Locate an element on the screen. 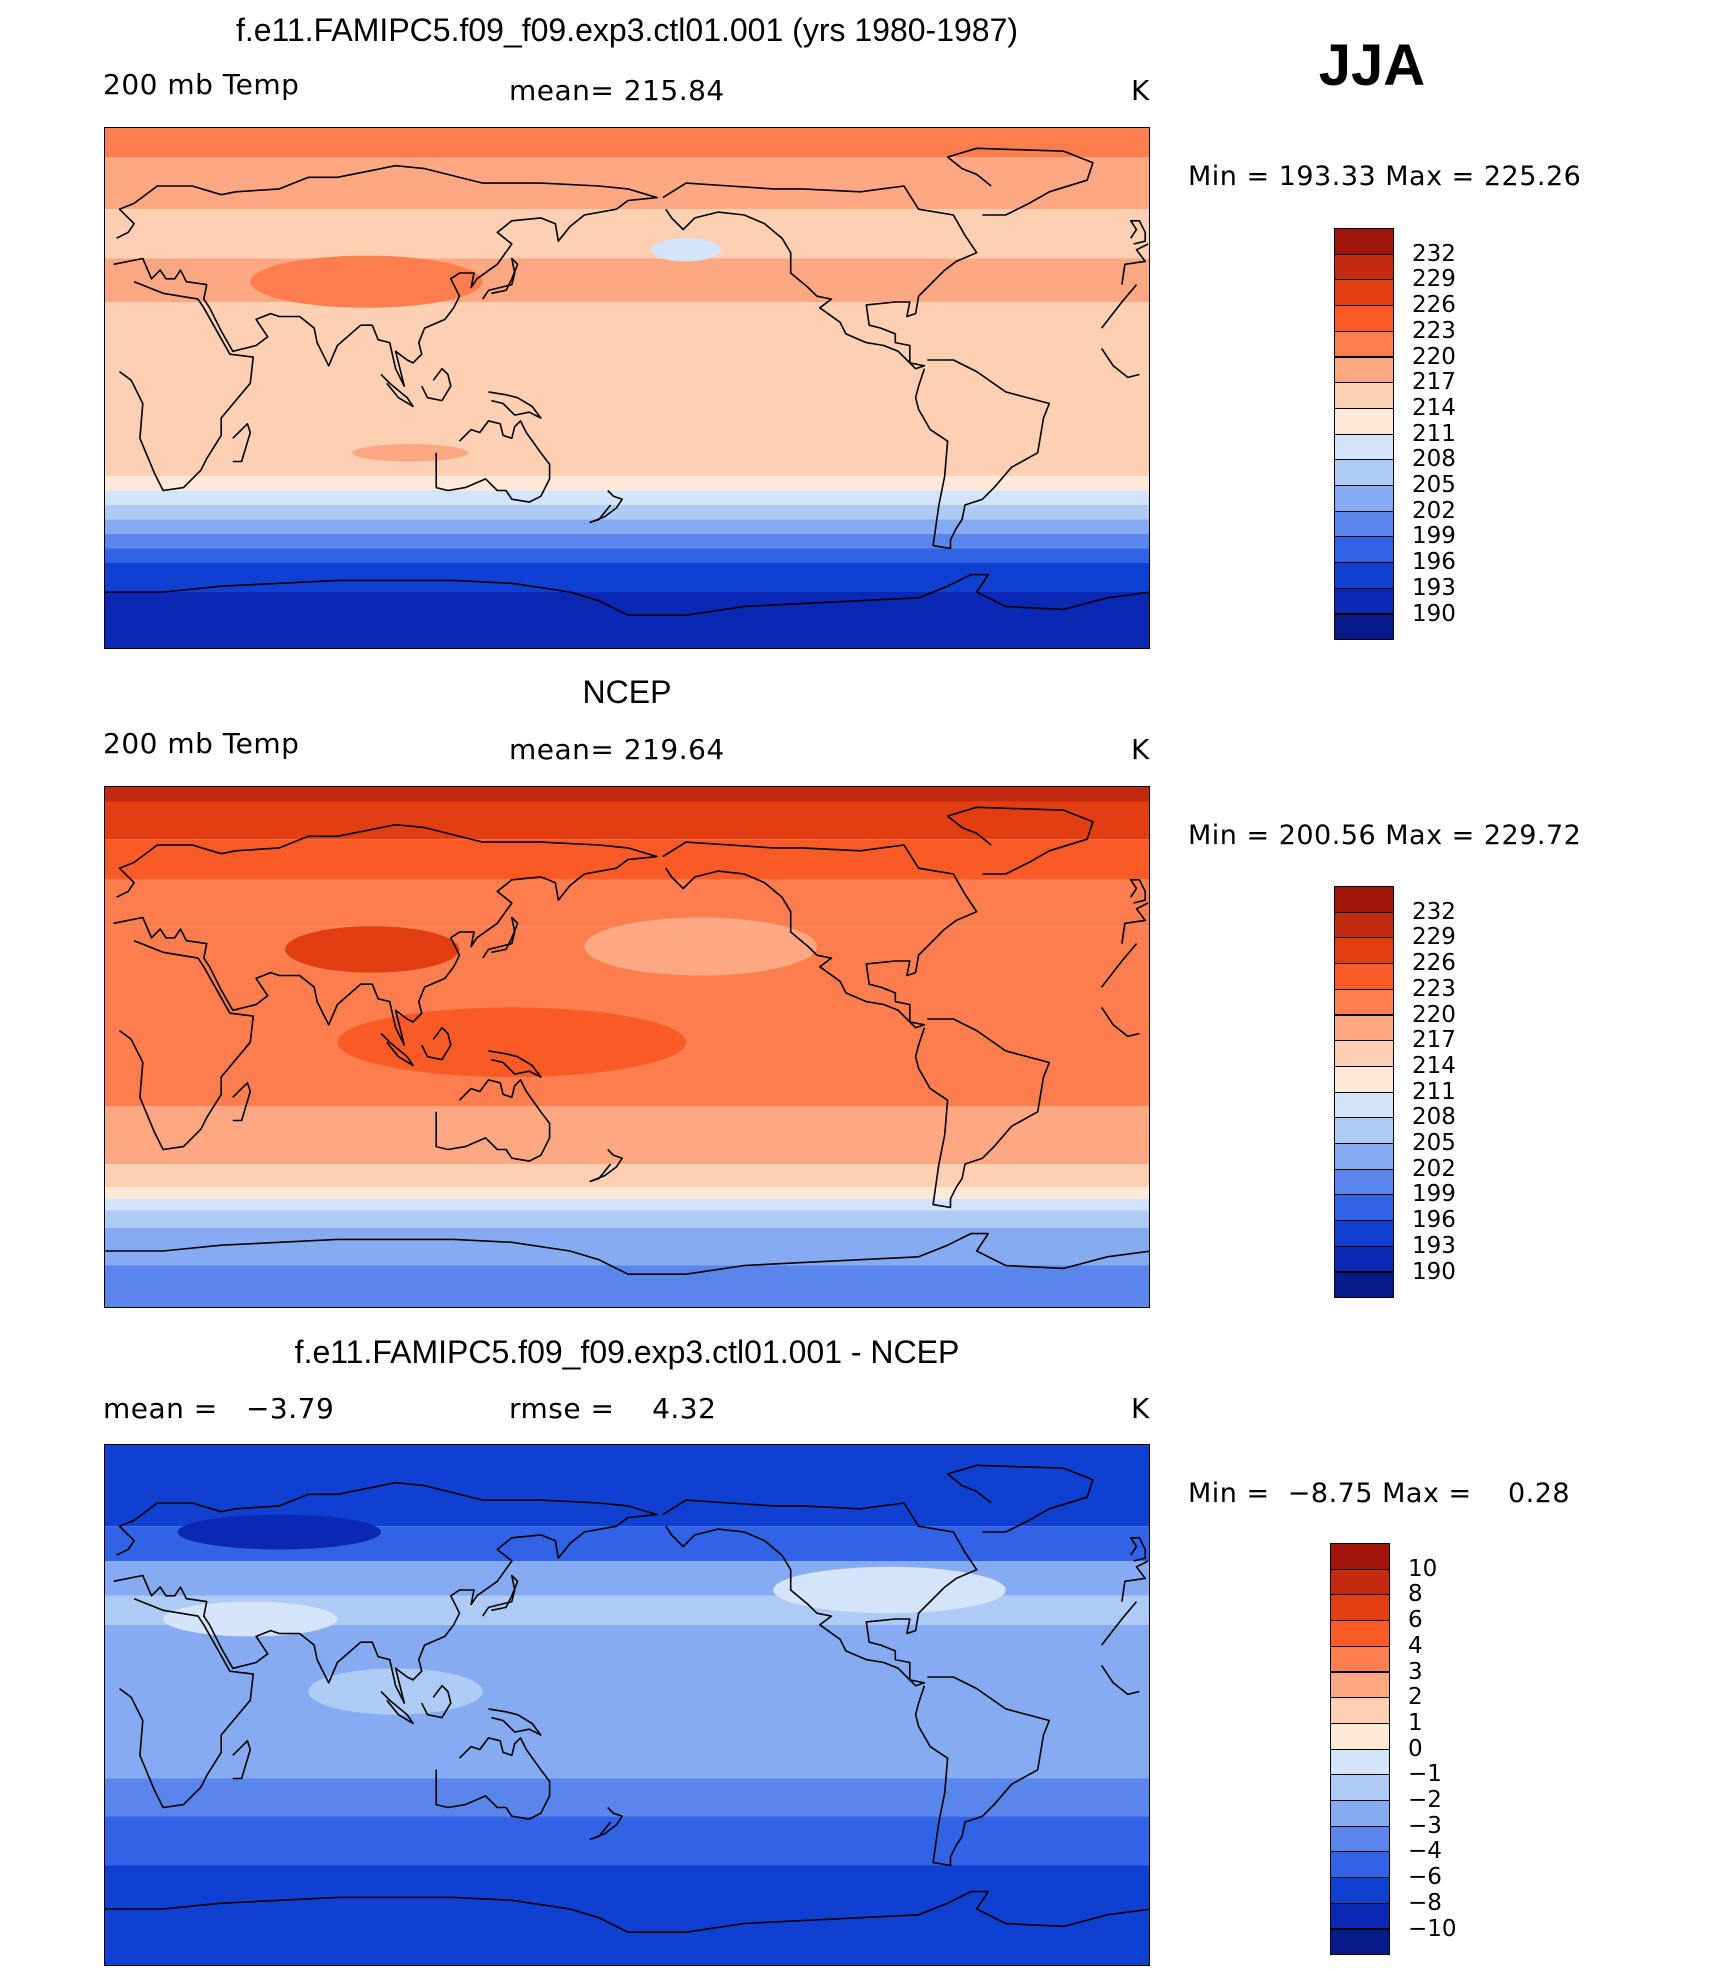  colorbar-tick-label: 6 is located at coordinates (1415, 1620).